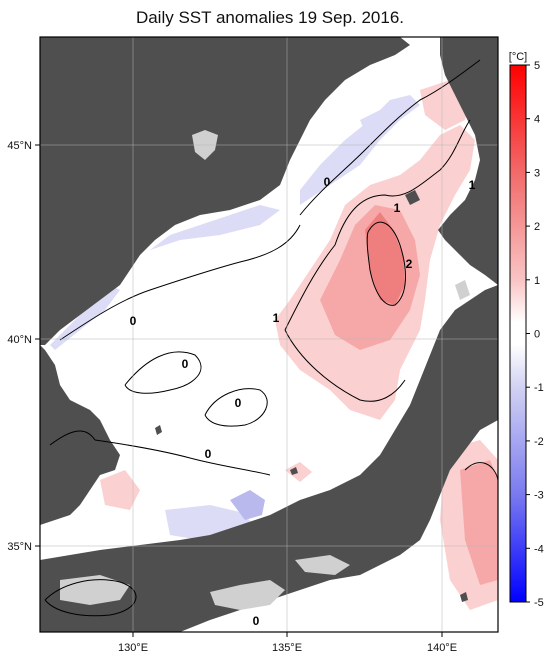 The image size is (558, 657). I want to click on warm-anomaly-small, so click(298, 472).